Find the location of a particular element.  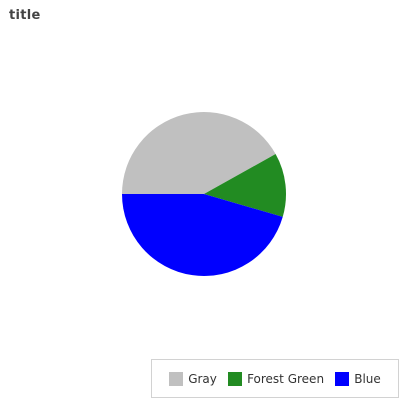

legend-label: Gray is located at coordinates (202, 378).